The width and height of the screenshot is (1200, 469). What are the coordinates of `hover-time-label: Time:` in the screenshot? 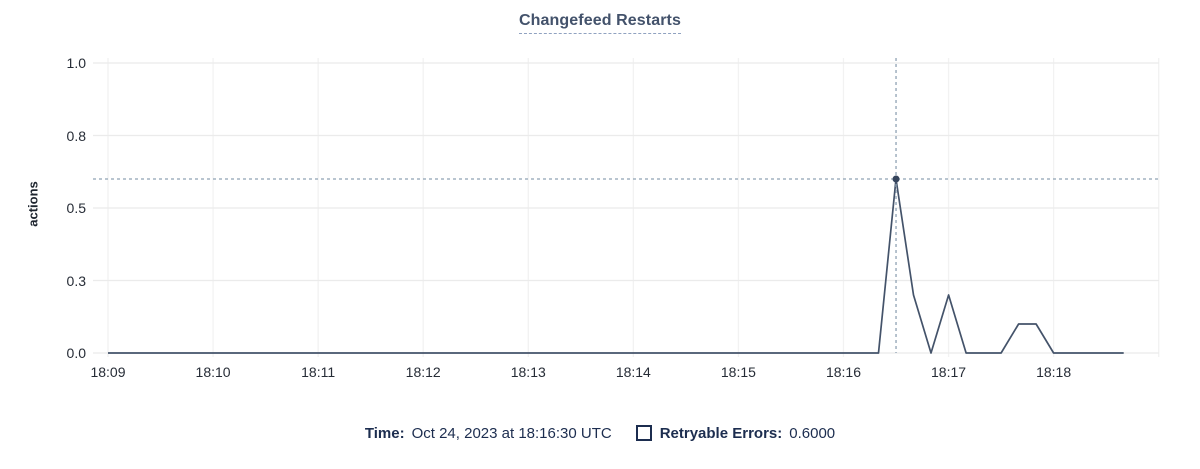 It's located at (384, 433).